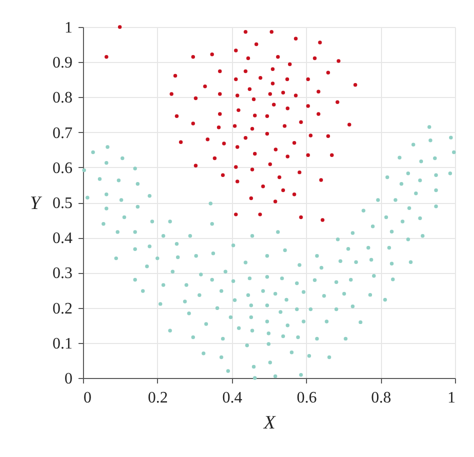  Describe the element at coordinates (62, 309) in the screenshot. I see `y-tick-label: 0.2` at that location.